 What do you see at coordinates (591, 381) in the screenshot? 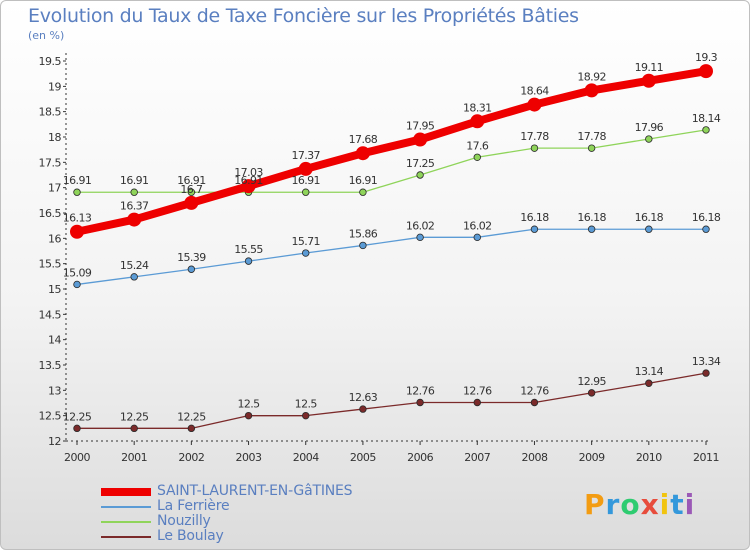
I see `data-label: 12.95` at bounding box center [591, 381].